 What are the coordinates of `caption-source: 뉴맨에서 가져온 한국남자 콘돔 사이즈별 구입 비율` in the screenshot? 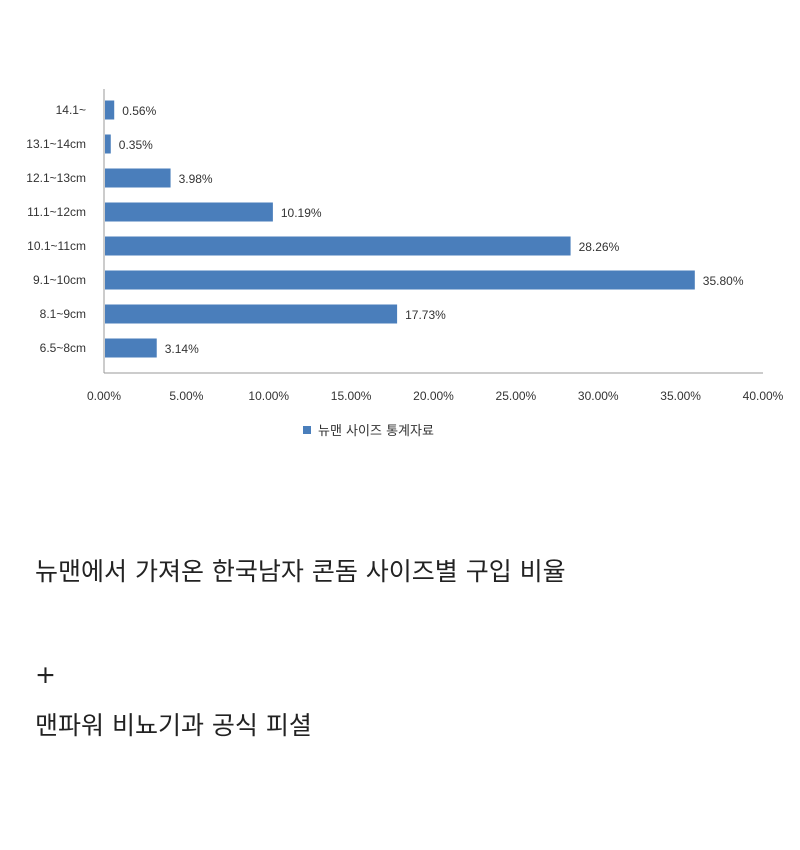 It's located at (300, 571).